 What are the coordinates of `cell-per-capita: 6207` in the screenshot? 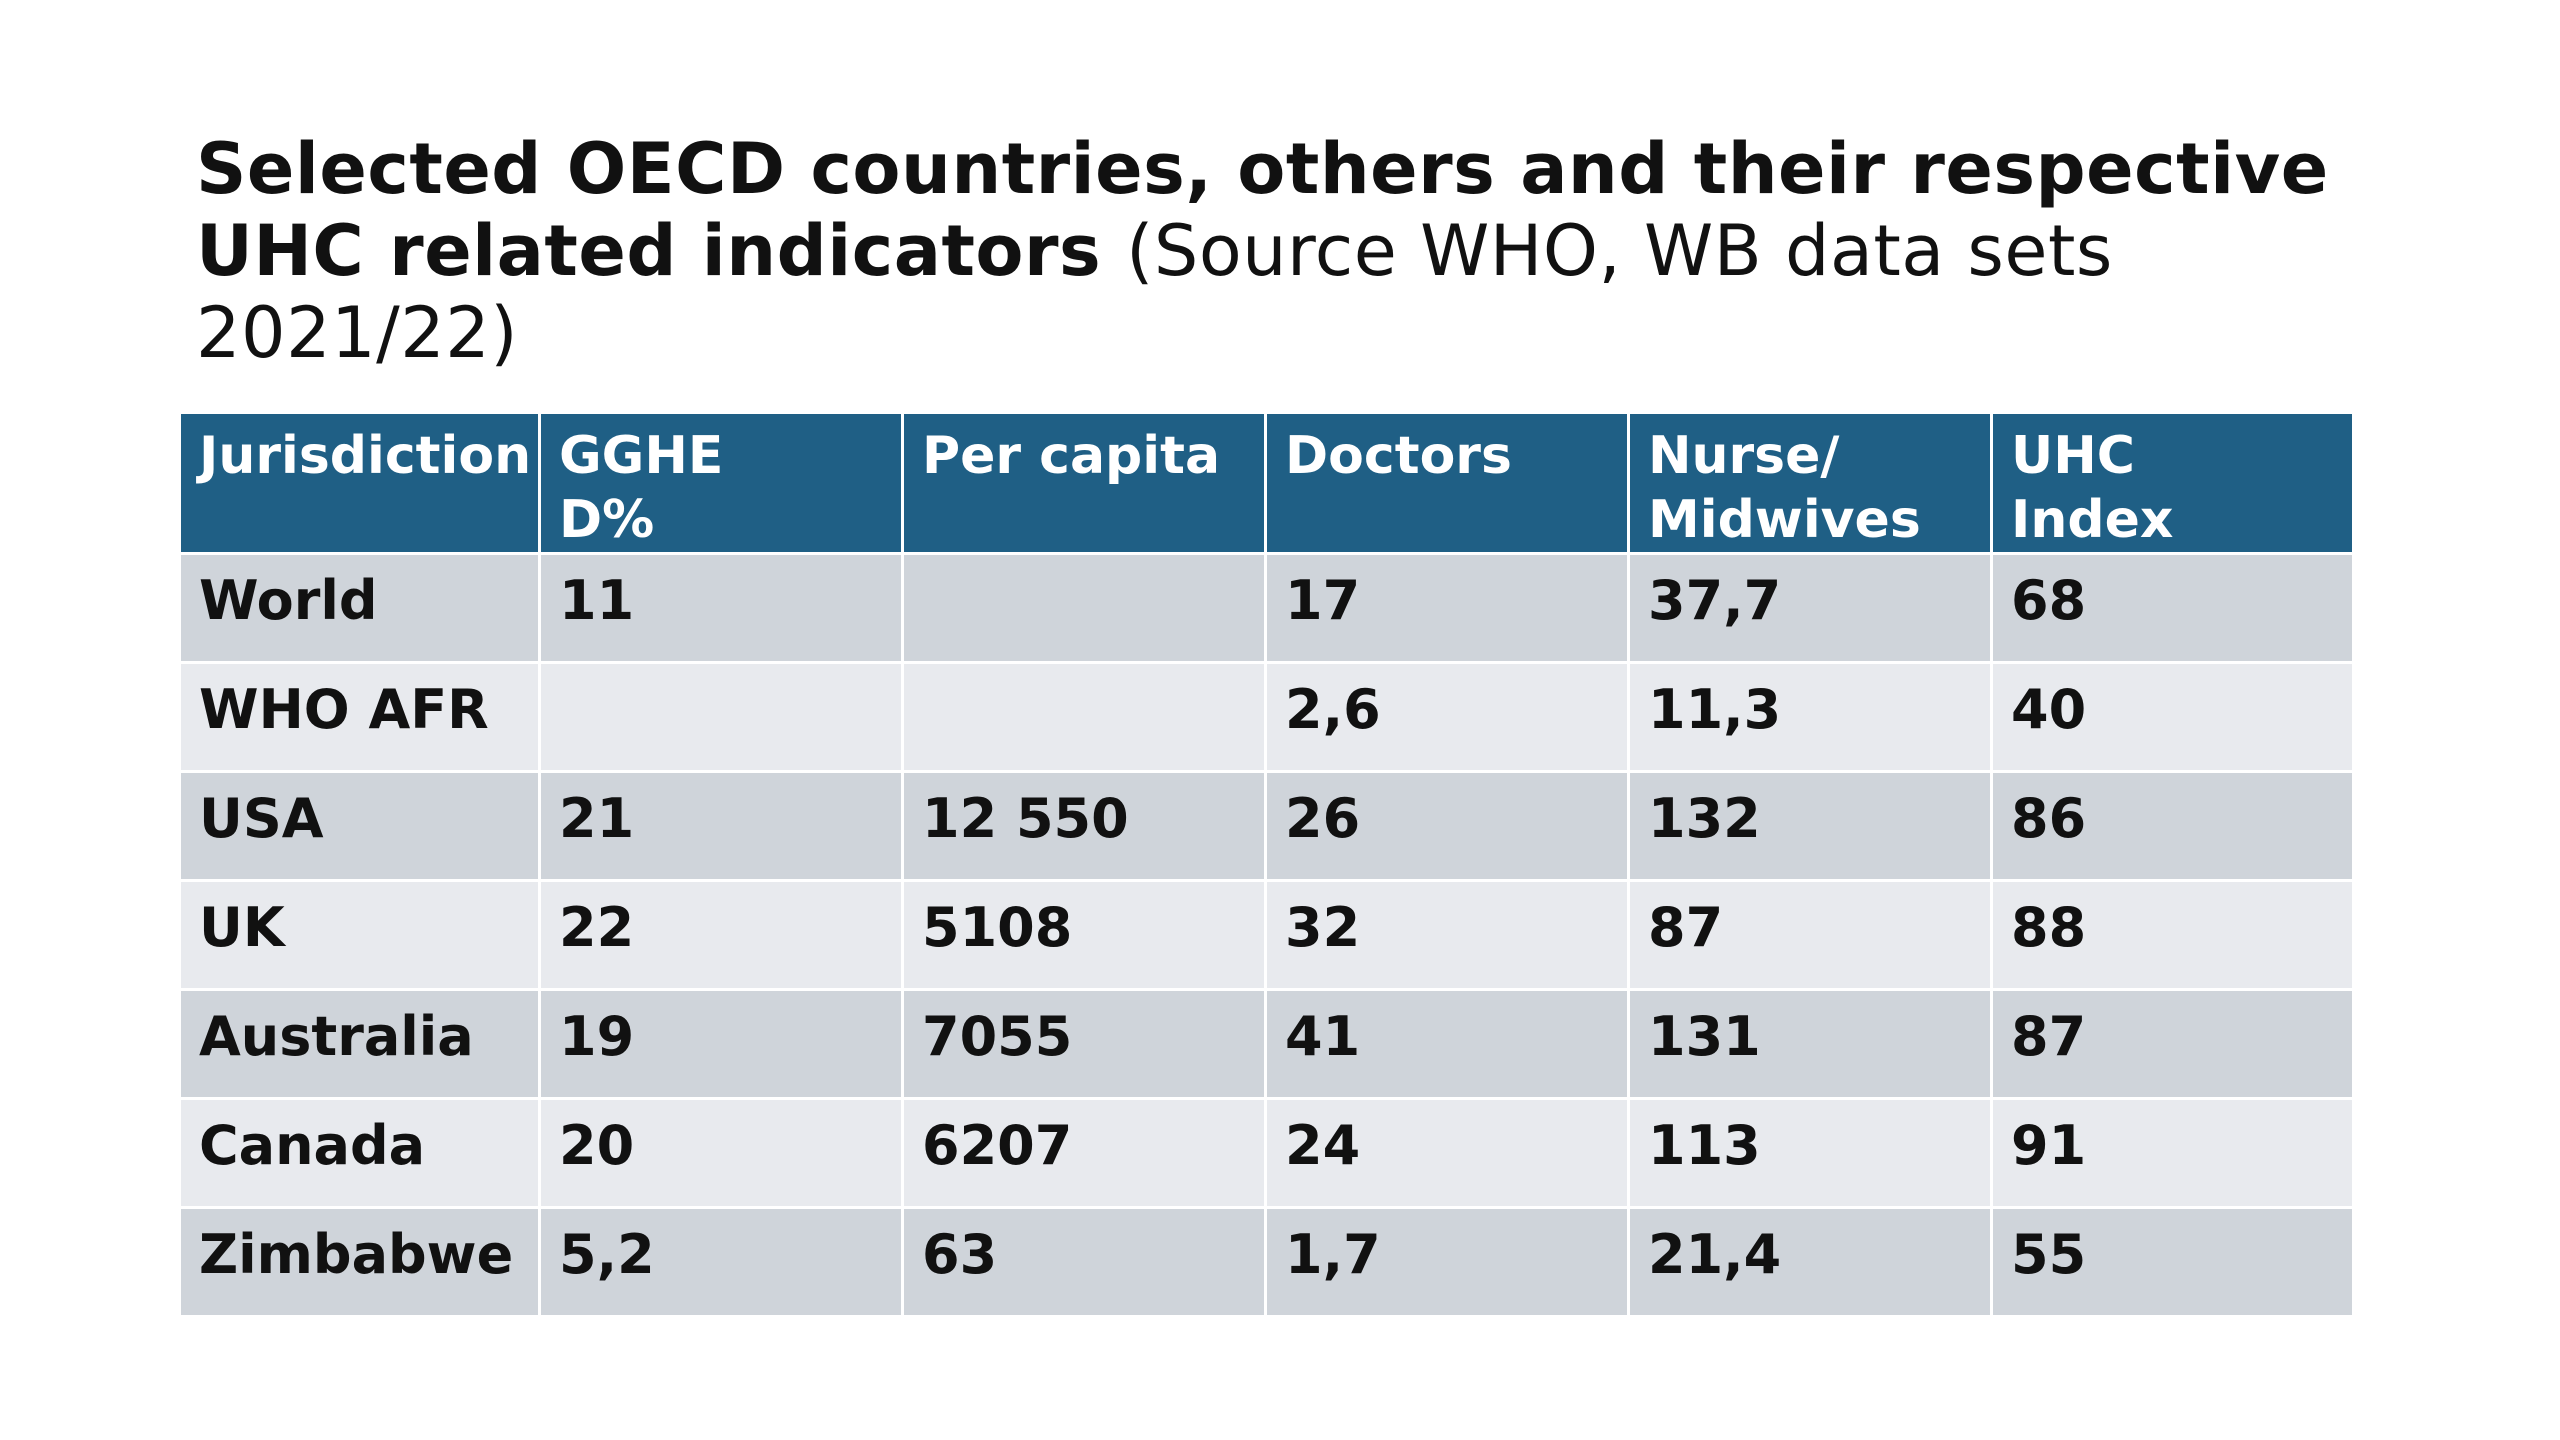 It's located at (1084, 1153).